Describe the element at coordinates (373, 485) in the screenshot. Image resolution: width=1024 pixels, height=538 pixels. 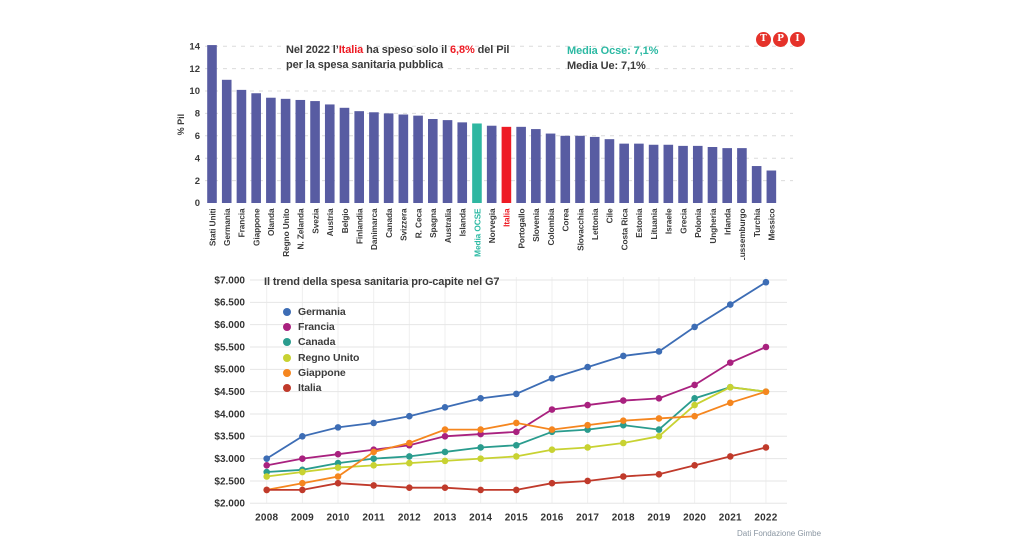
I see `point-italia-2011` at that location.